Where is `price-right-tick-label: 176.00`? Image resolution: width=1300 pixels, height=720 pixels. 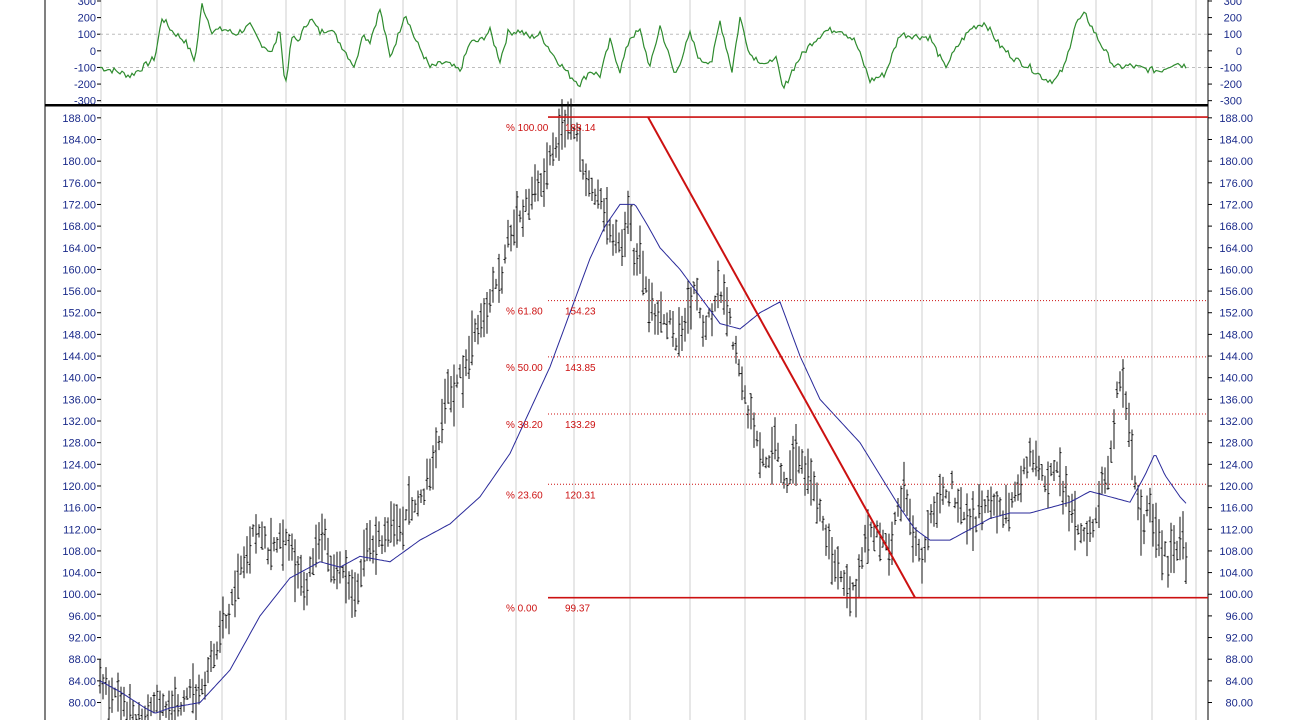 price-right-tick-label: 176.00 is located at coordinates (1236, 184).